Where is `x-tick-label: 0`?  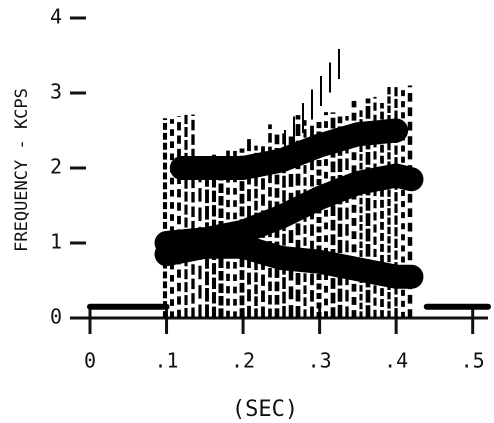 x-tick-label: 0 is located at coordinates (90, 361).